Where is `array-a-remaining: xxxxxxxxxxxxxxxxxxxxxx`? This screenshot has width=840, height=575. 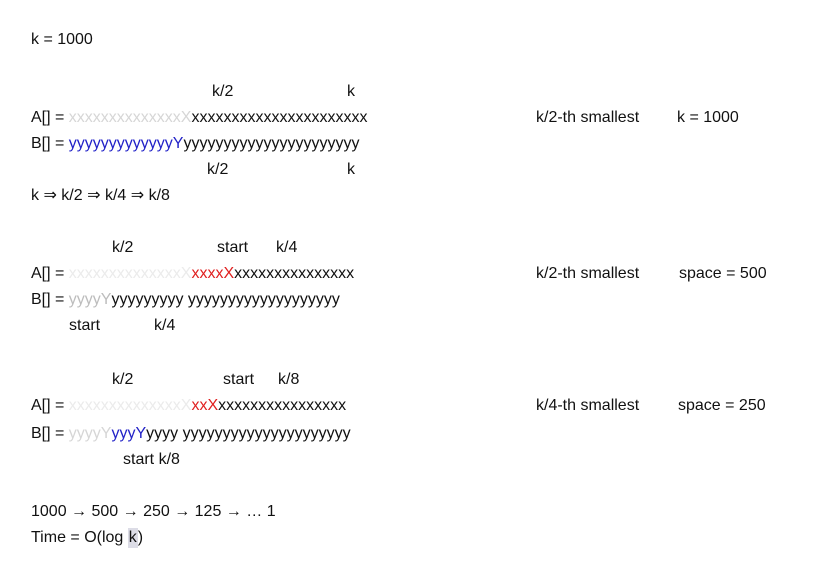 array-a-remaining: xxxxxxxxxxxxxxxxxxxxxx is located at coordinates (279, 117).